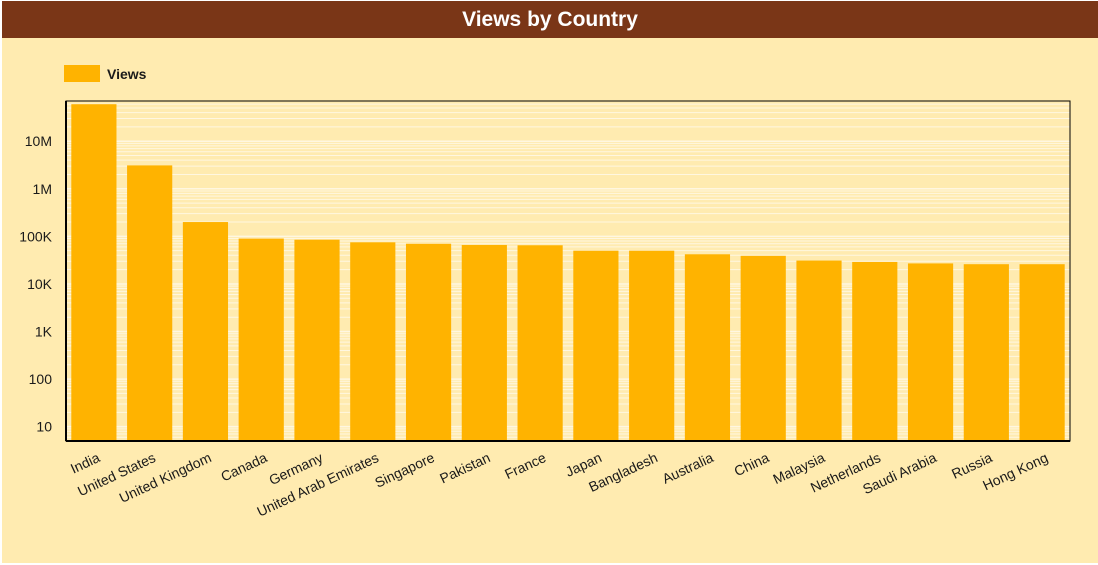 This screenshot has width=1098, height=565. I want to click on bar-united-arab-emirates, so click(373, 341).